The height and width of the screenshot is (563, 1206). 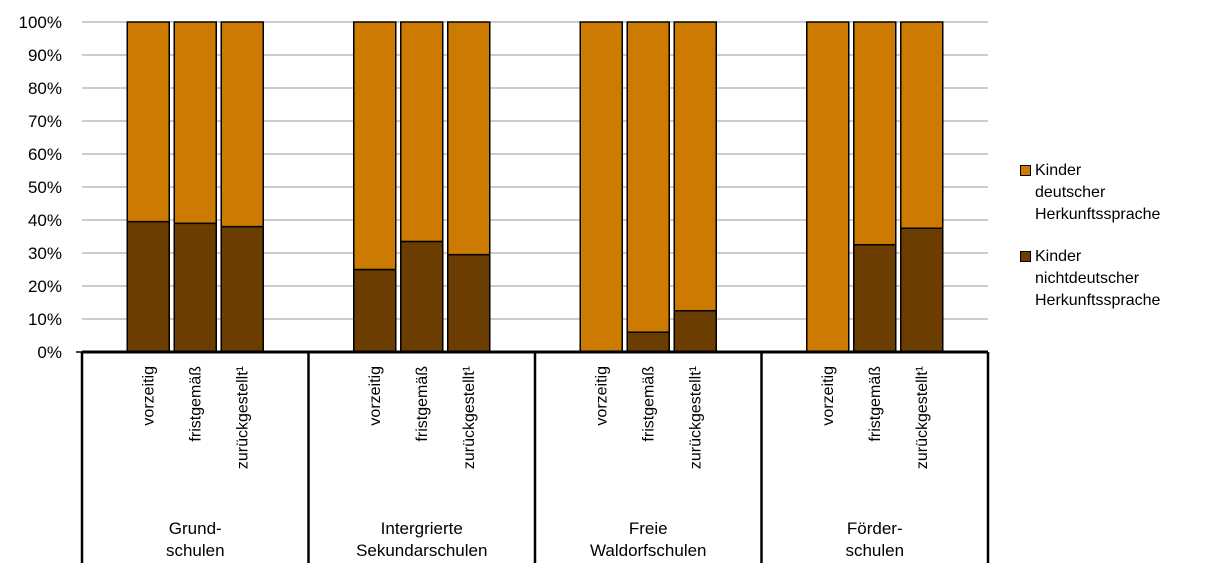 What do you see at coordinates (1070, 192) in the screenshot?
I see `legend-label-line: deutscher` at bounding box center [1070, 192].